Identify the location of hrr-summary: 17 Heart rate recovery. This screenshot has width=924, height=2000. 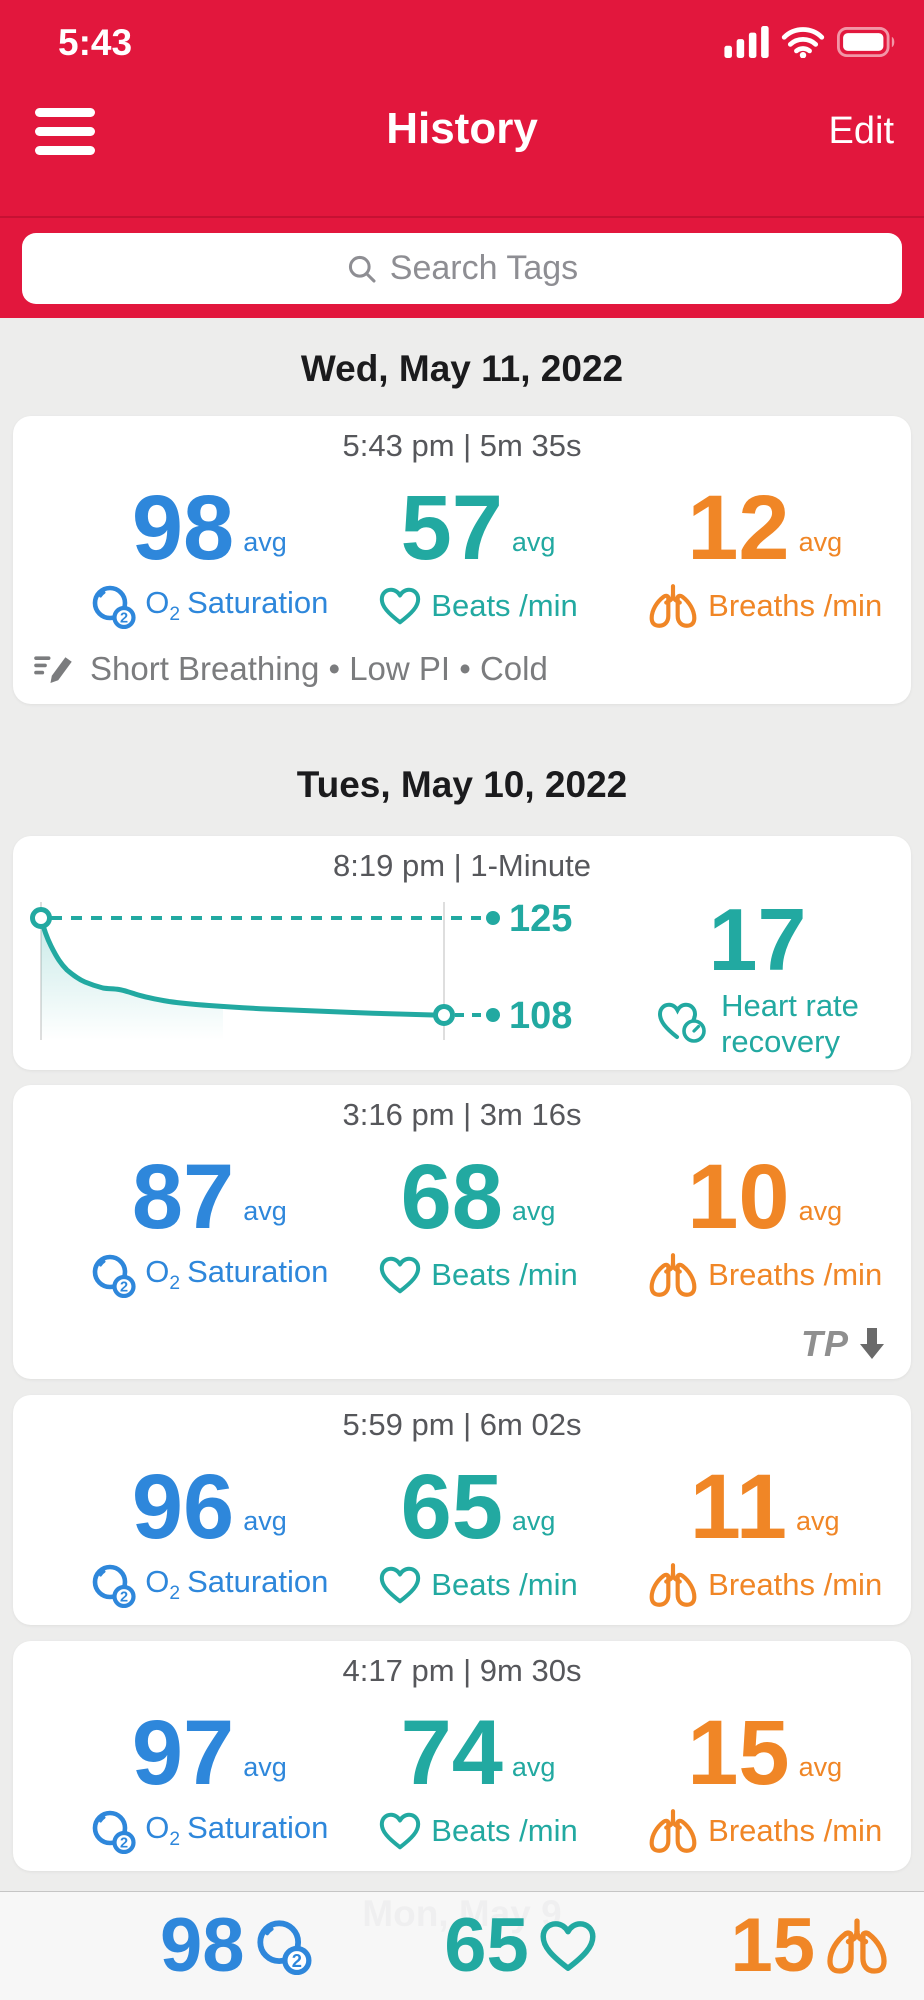
(747, 977).